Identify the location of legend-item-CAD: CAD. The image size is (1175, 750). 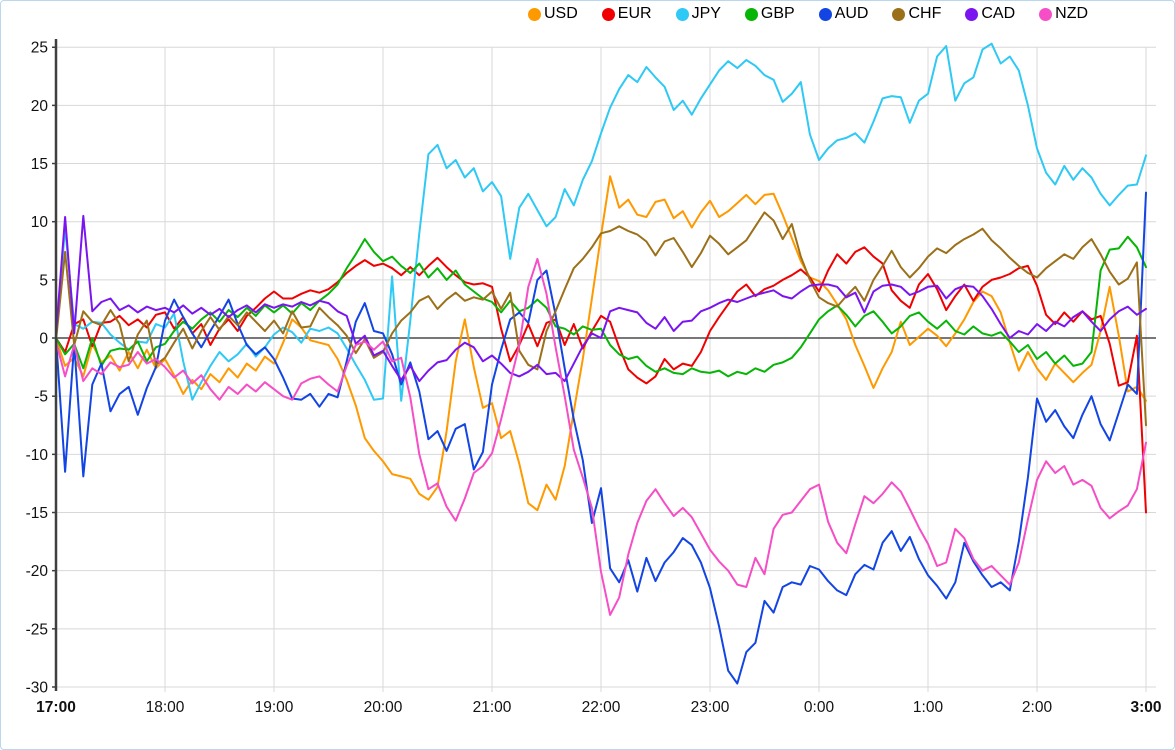
(990, 14).